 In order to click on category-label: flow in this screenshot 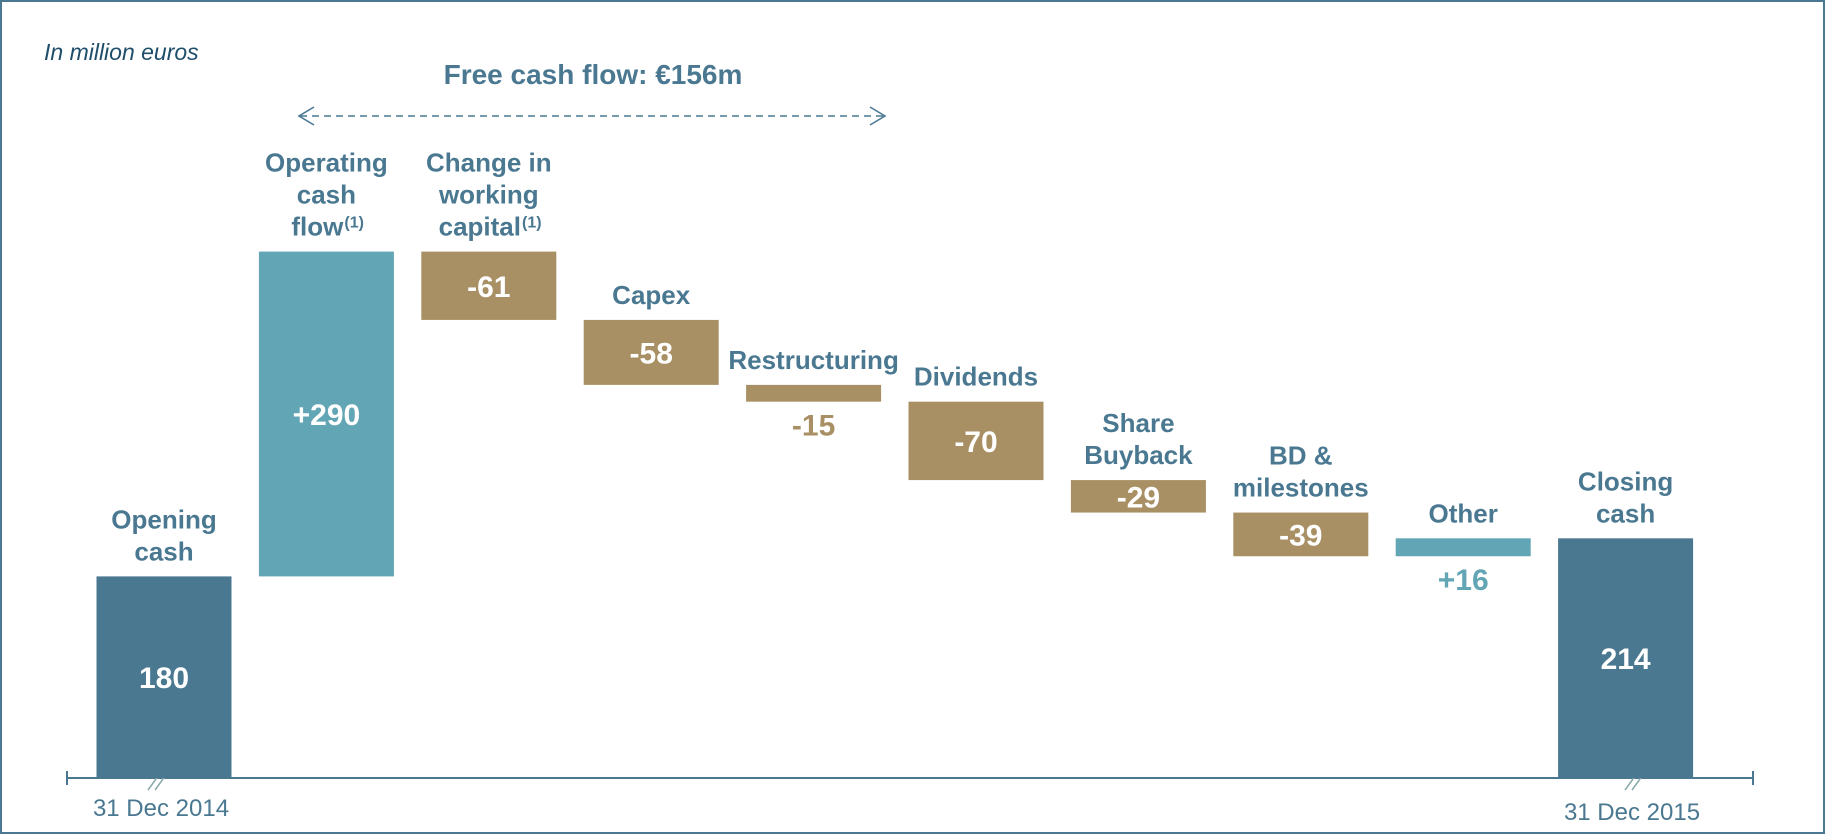, I will do `click(317, 227)`.